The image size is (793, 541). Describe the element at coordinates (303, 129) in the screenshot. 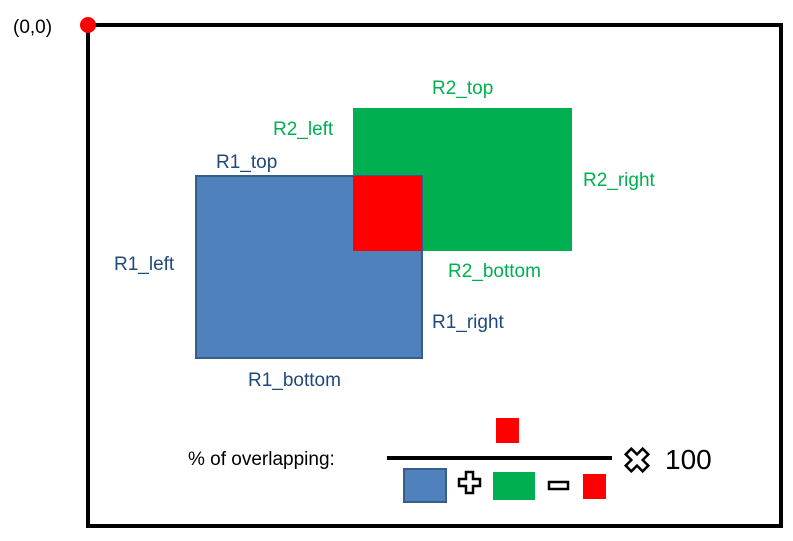

I see `r2-left-label: R2_left` at that location.